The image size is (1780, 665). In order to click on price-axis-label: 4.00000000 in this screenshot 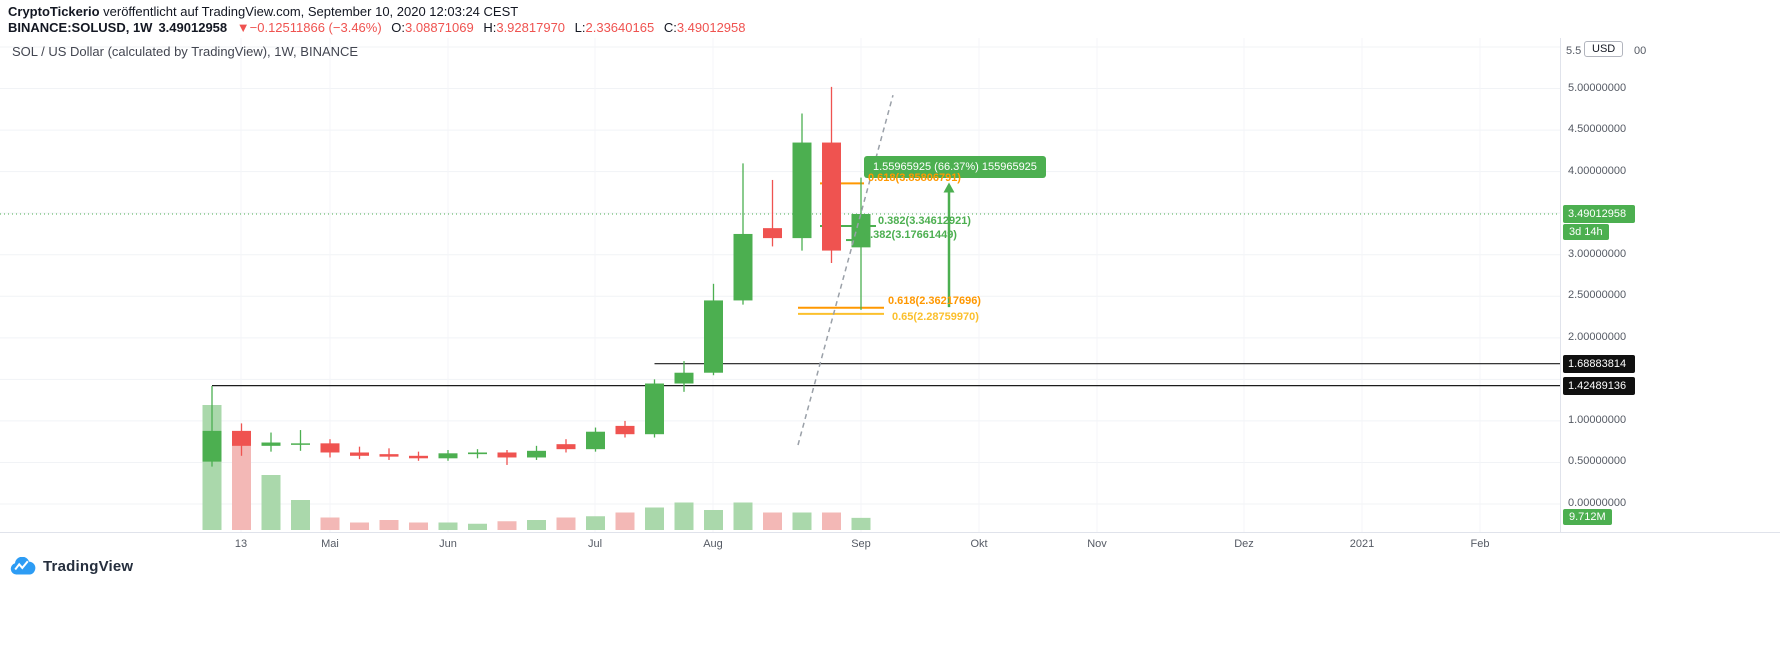, I will do `click(1597, 170)`.